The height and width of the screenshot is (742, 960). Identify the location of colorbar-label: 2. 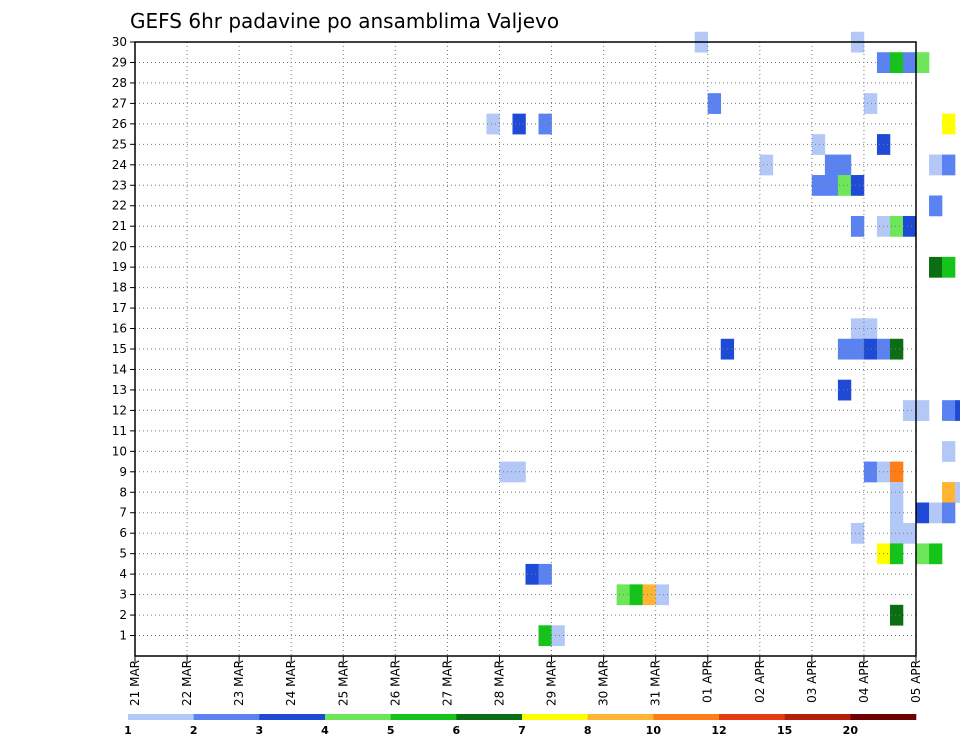
(194, 730).